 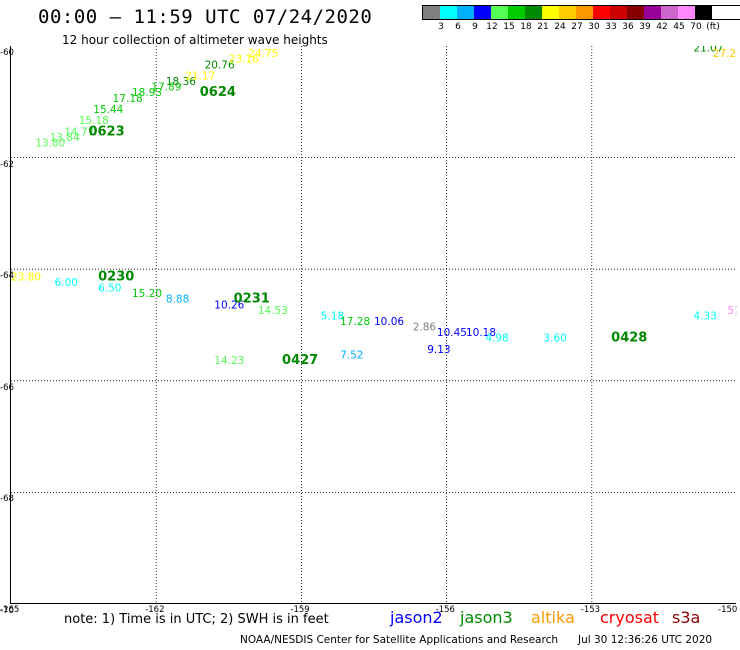 What do you see at coordinates (273, 311) in the screenshot?
I see `swh-reading: 14.53` at bounding box center [273, 311].